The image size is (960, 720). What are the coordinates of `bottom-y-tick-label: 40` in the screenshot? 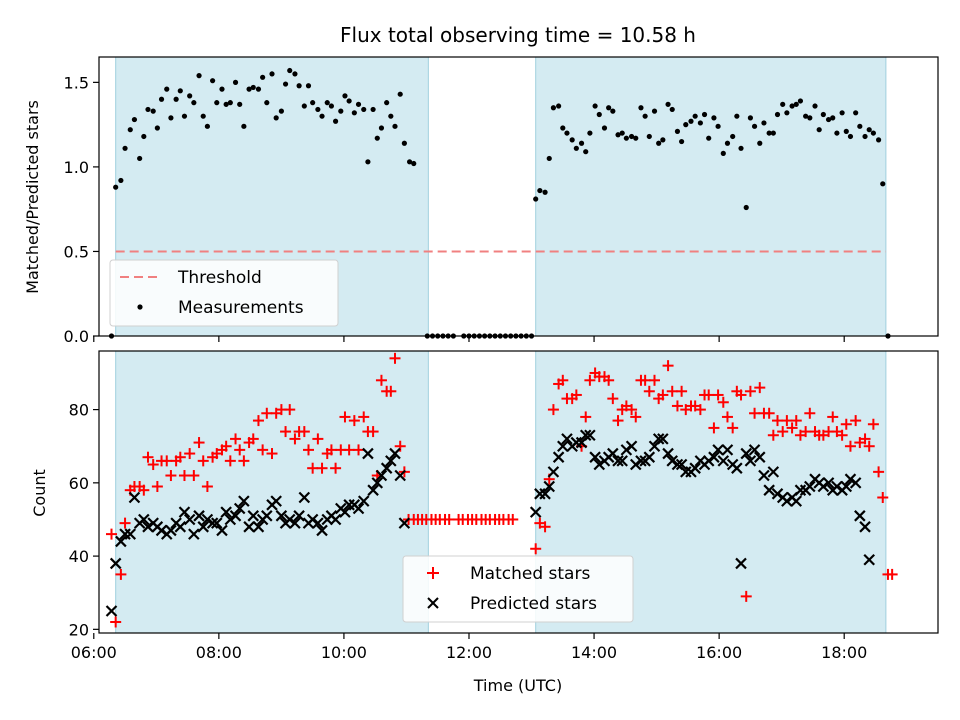 It's located at (79, 556).